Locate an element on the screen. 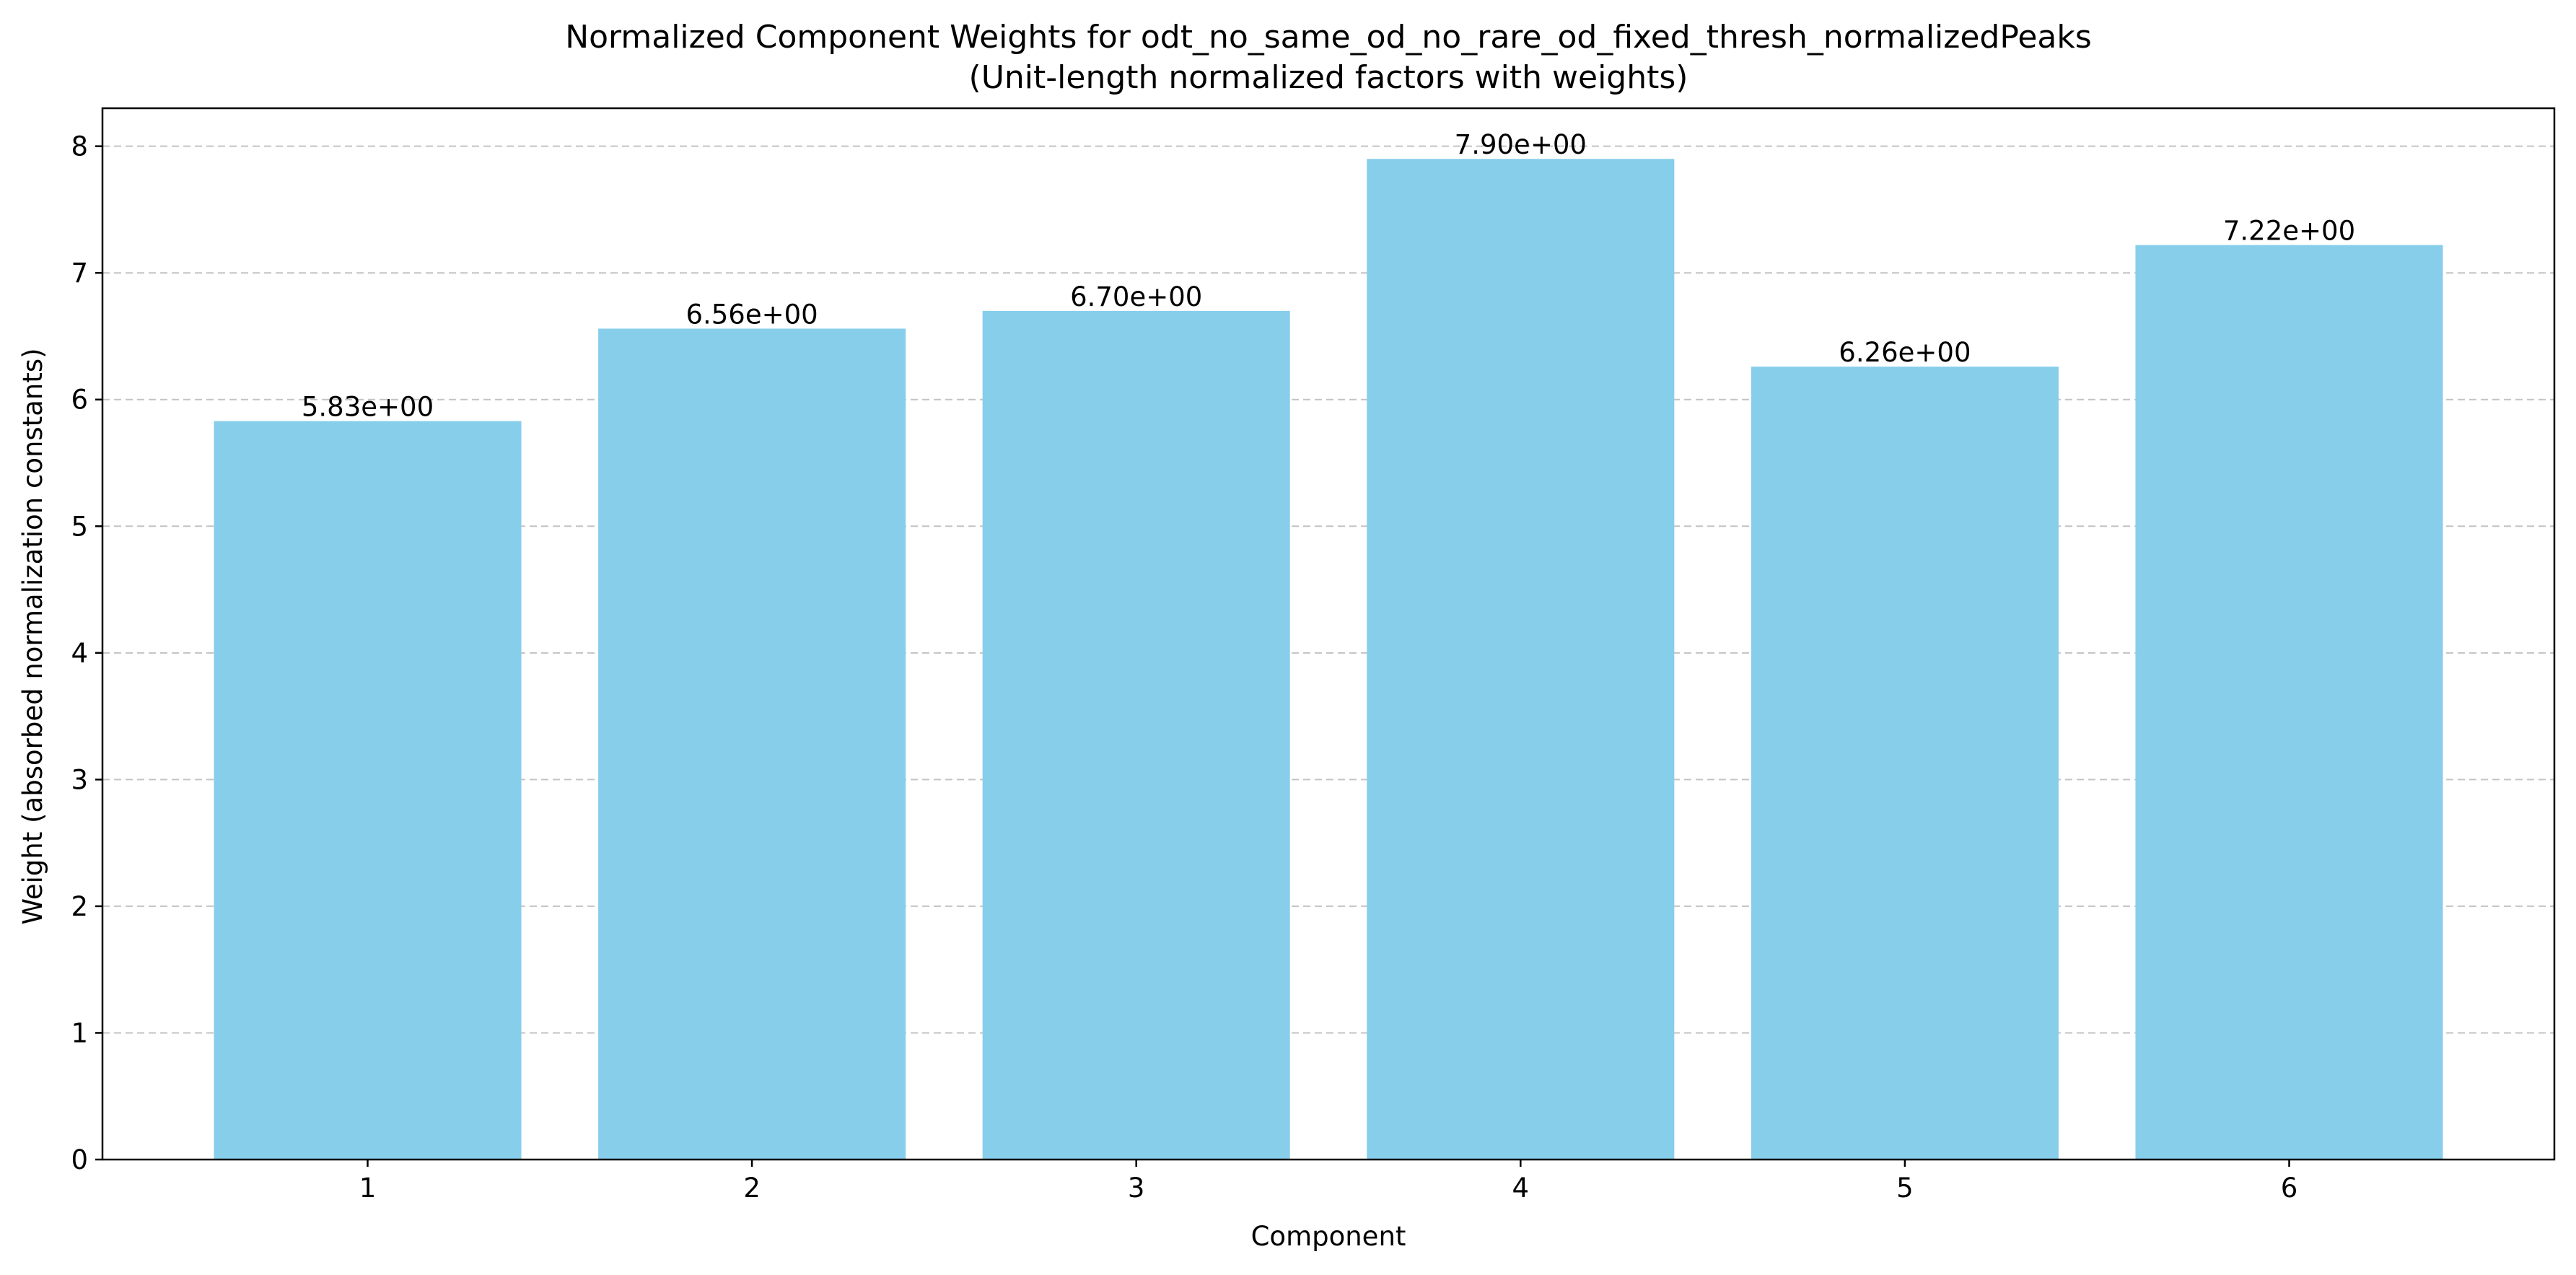 The height and width of the screenshot is (1275, 2576). x-tick-label: 6 is located at coordinates (2289, 1189).